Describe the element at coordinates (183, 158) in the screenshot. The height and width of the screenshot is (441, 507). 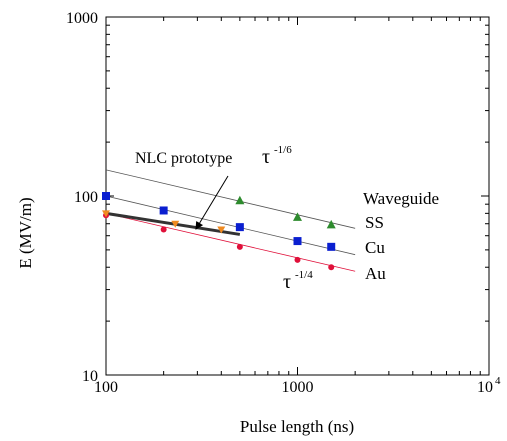
I see `nlc-prototype-label: NLC prototype` at that location.